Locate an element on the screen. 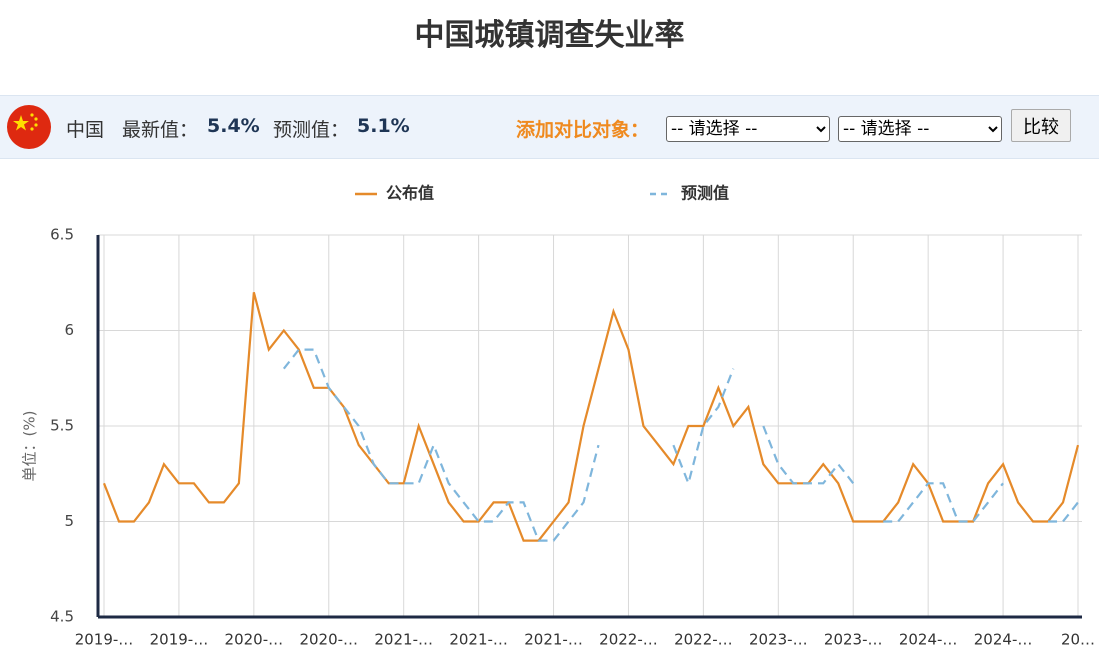 The image size is (1099, 660). y-tick-label: 4.5 is located at coordinates (62, 617).